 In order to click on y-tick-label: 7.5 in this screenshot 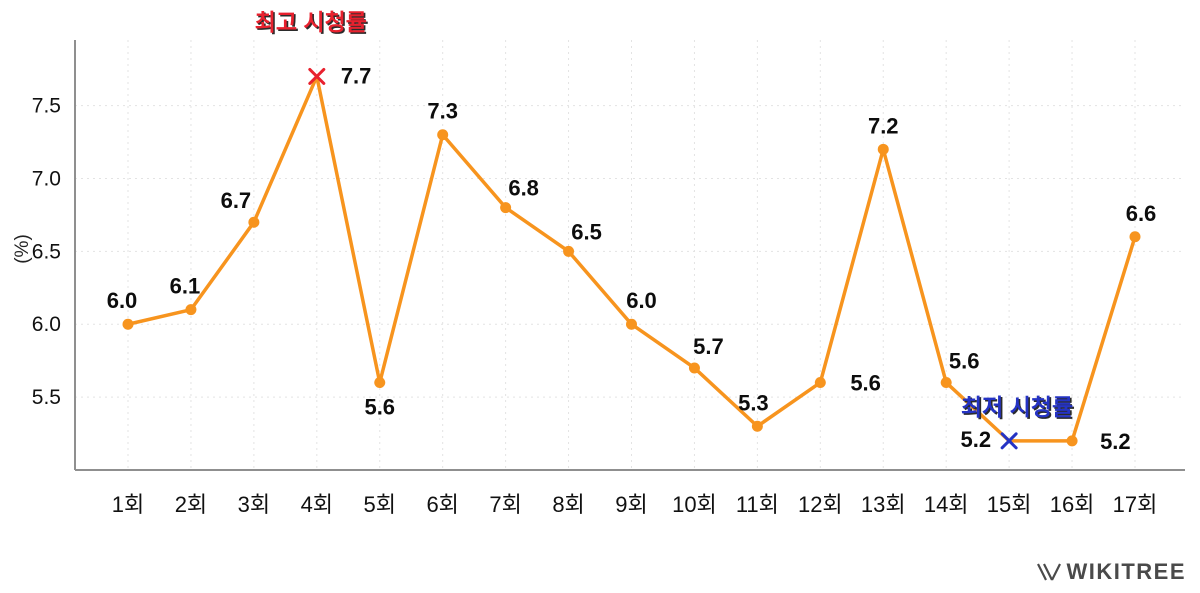, I will do `click(46, 106)`.